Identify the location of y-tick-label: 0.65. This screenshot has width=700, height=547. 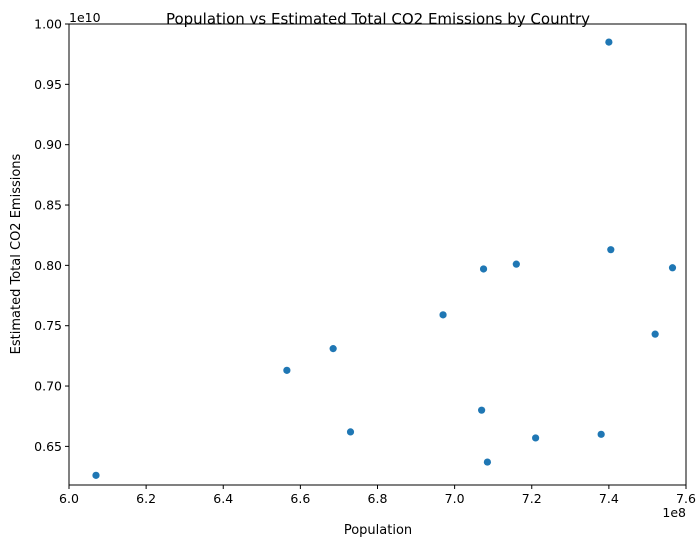
(48, 446).